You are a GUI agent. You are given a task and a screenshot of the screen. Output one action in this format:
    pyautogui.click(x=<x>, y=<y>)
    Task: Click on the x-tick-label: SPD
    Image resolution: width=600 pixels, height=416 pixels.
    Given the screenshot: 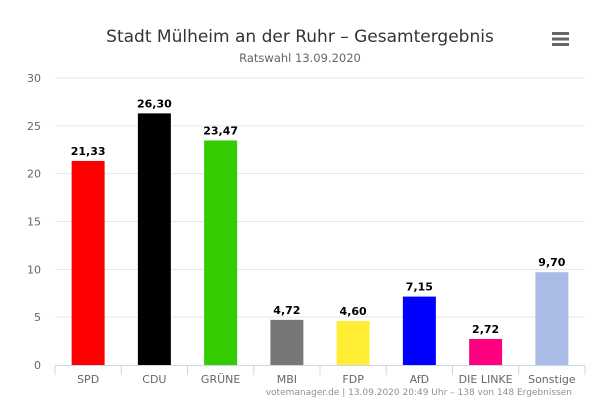 What is the action you would take?
    pyautogui.click(x=88, y=379)
    